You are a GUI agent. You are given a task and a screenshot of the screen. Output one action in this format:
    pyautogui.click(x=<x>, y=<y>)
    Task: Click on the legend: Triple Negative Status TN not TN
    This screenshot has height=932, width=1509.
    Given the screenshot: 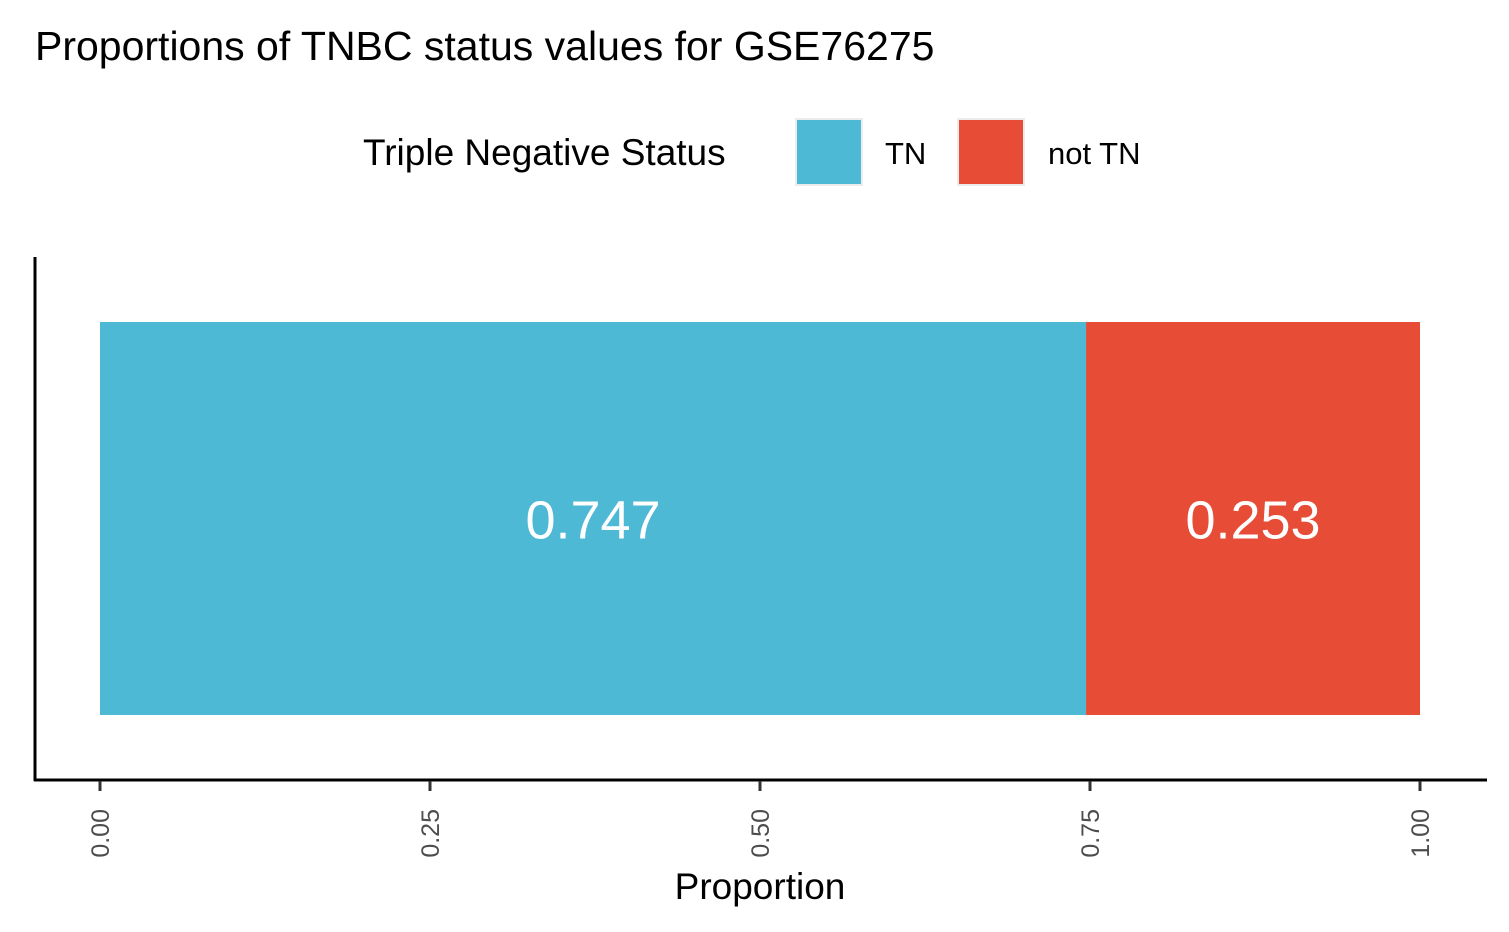 What is the action you would take?
    pyautogui.click(x=751, y=152)
    